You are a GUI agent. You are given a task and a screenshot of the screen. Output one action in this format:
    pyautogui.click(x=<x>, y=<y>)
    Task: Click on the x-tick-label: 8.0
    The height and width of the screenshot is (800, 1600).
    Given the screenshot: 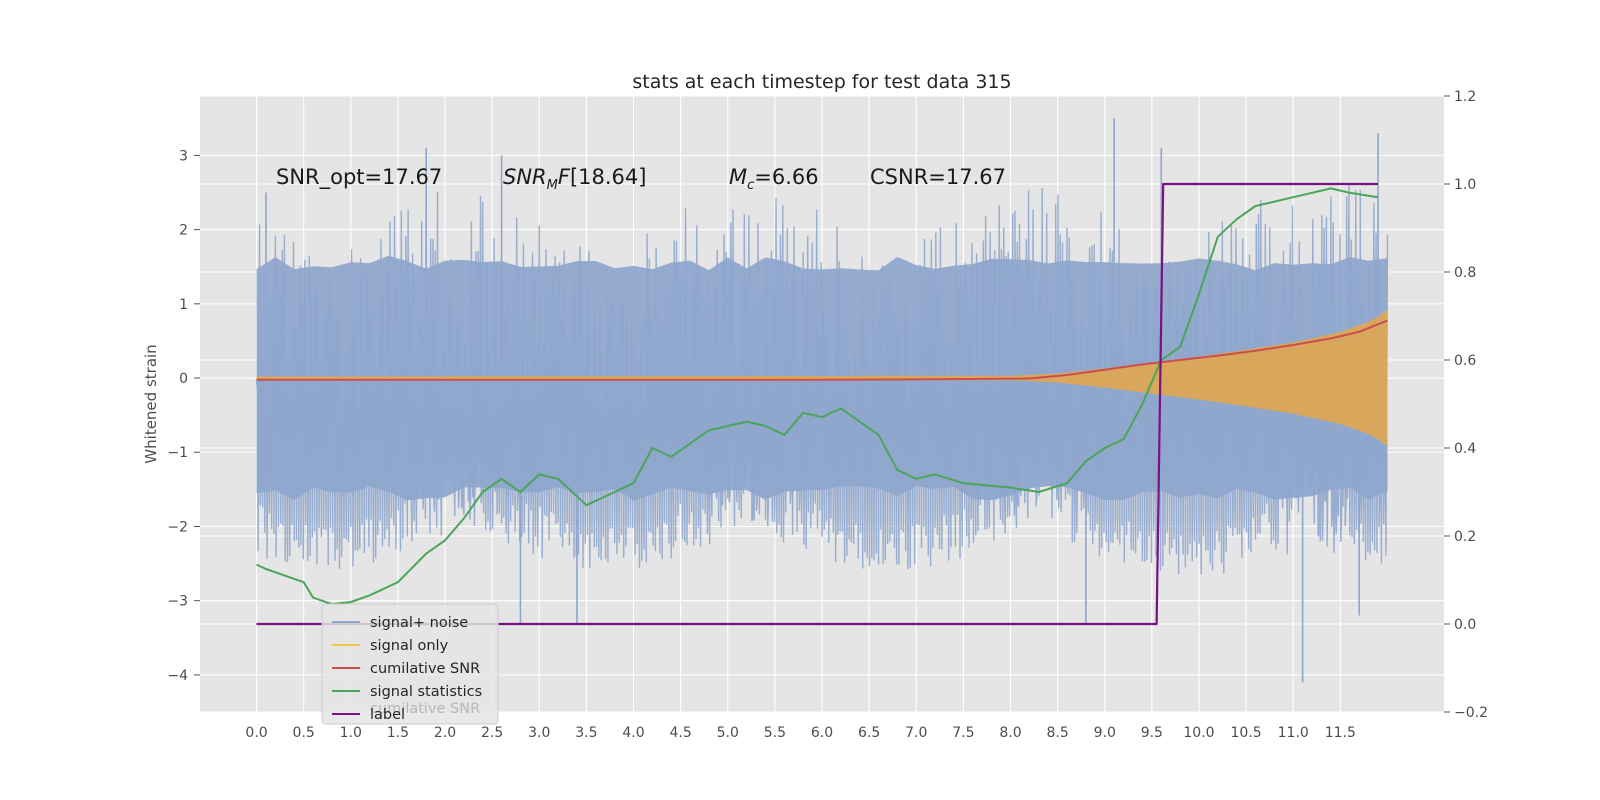 What is the action you would take?
    pyautogui.click(x=1010, y=733)
    